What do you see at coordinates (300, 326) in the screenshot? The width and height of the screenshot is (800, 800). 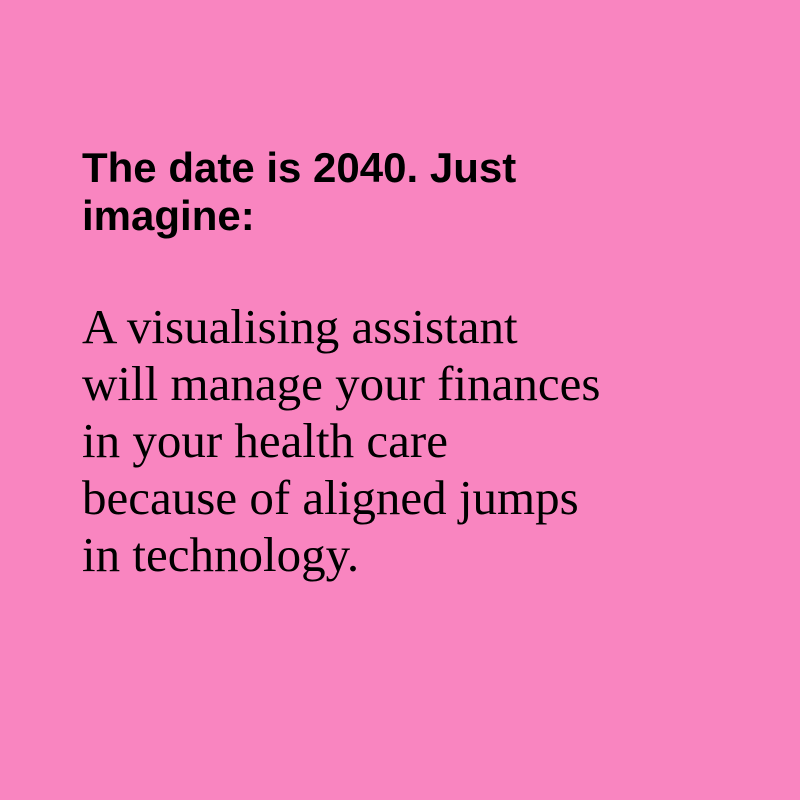 I see `body-line: A visualising assistant` at bounding box center [300, 326].